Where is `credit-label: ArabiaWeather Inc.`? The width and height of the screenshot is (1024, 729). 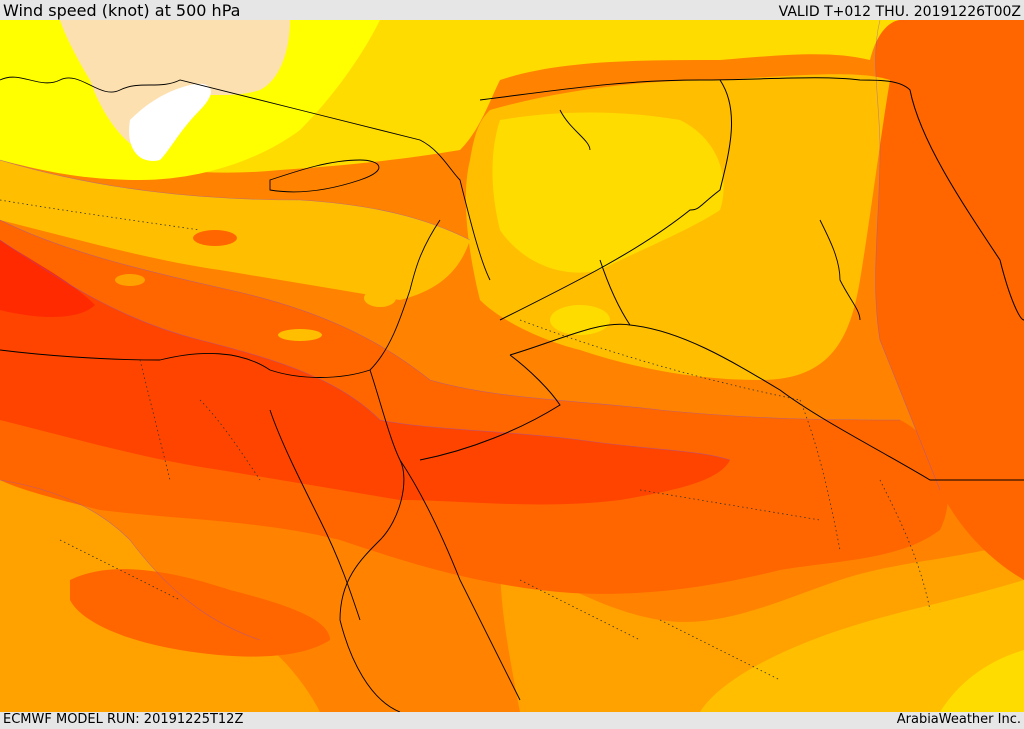 credit-label: ArabiaWeather Inc. is located at coordinates (958, 719).